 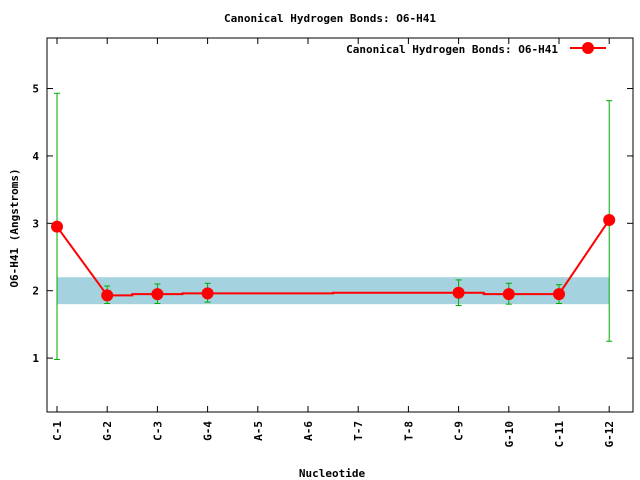 I want to click on x-tick-label: A-6, so click(x=308, y=431).